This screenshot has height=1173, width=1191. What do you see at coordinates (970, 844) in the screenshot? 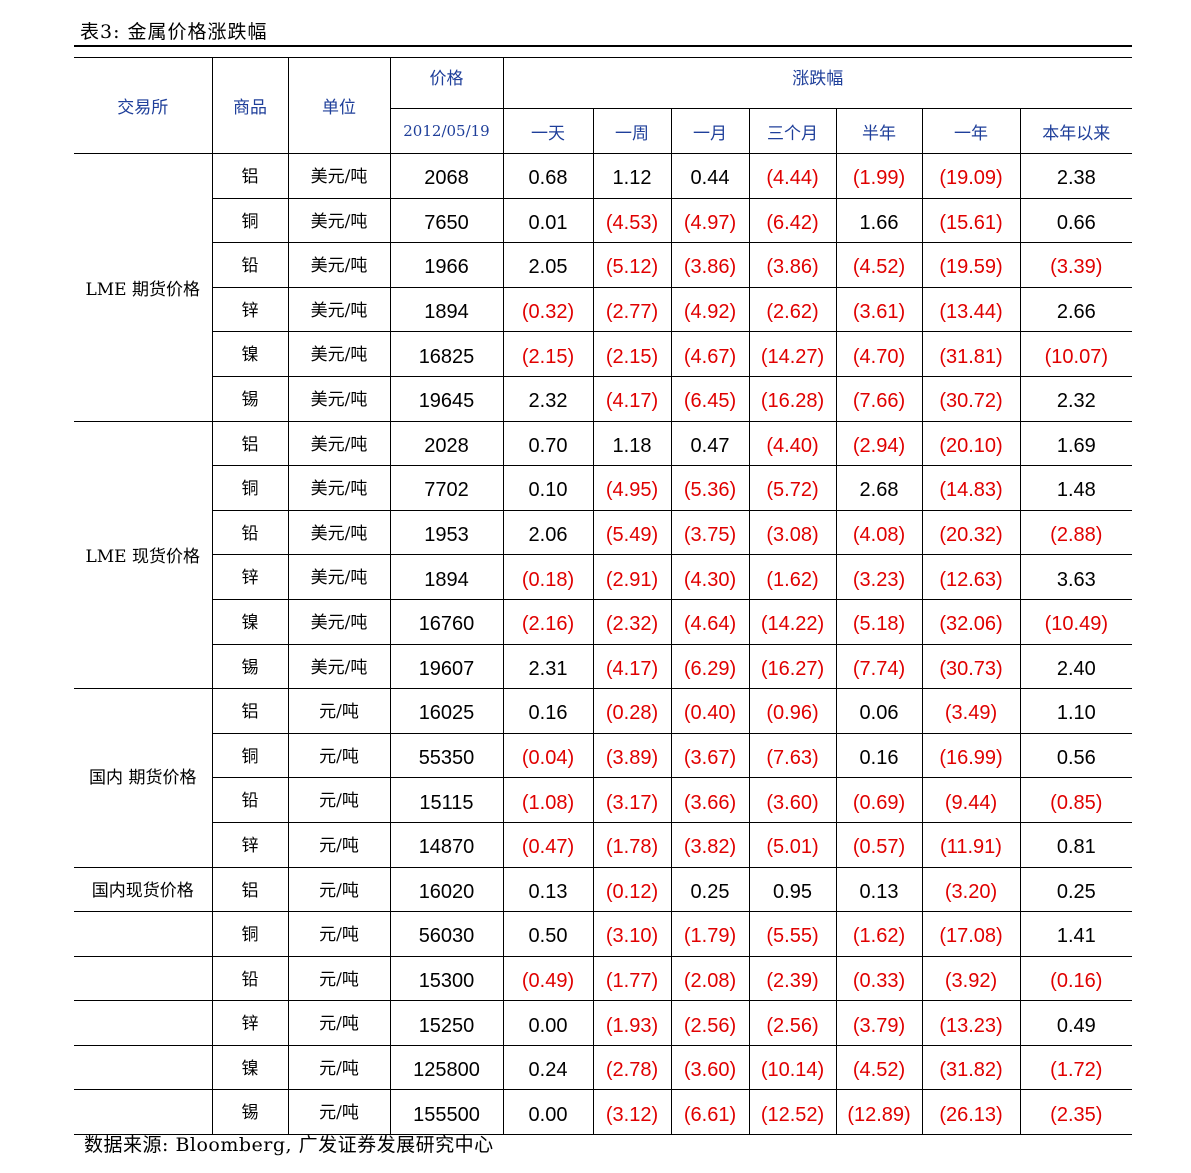
I see `change-cell: (11.91)` at bounding box center [970, 844].